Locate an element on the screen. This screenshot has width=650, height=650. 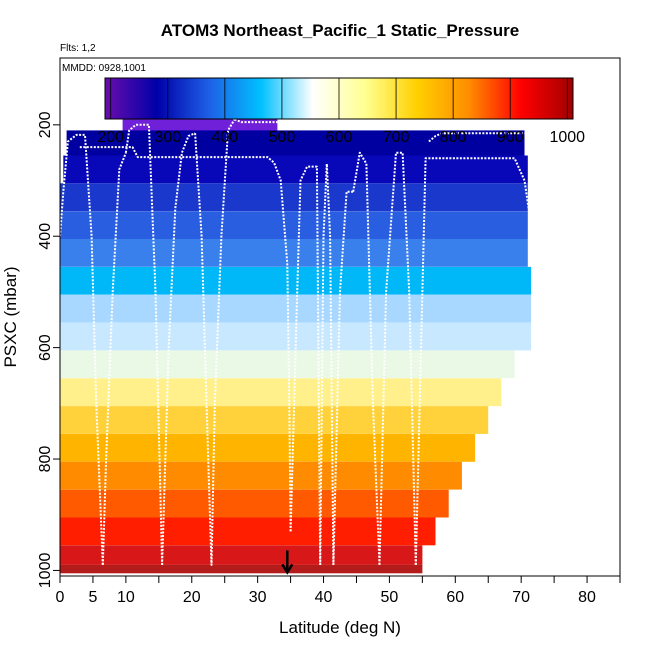
y-tick-label: 200 is located at coordinates (45, 124).